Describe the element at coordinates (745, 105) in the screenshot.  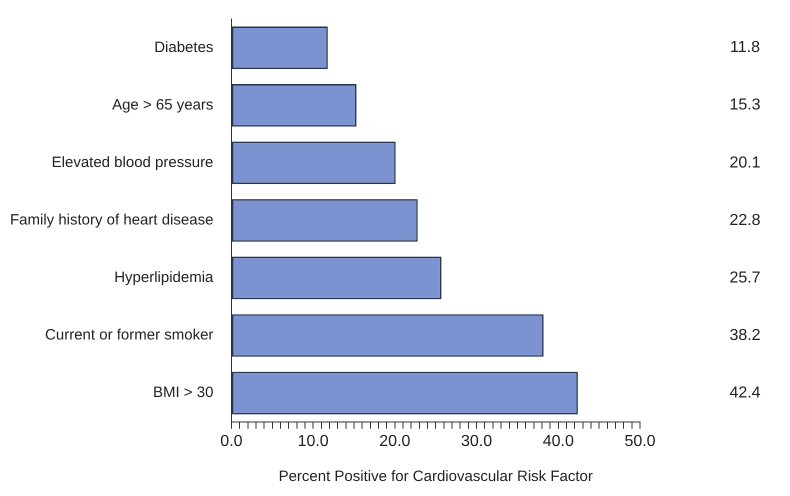
I see `data-label: 15.3` at that location.